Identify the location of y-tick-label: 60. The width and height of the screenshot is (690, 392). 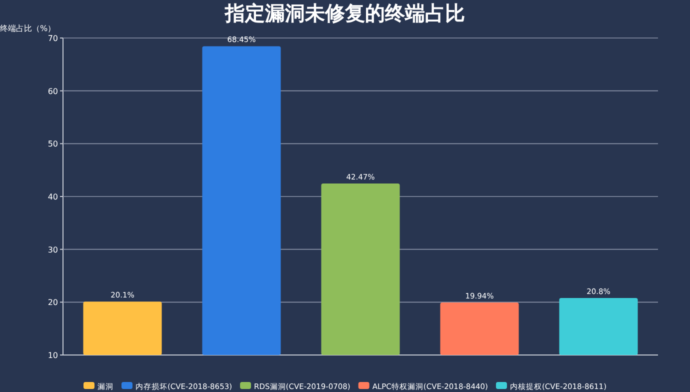
(53, 91).